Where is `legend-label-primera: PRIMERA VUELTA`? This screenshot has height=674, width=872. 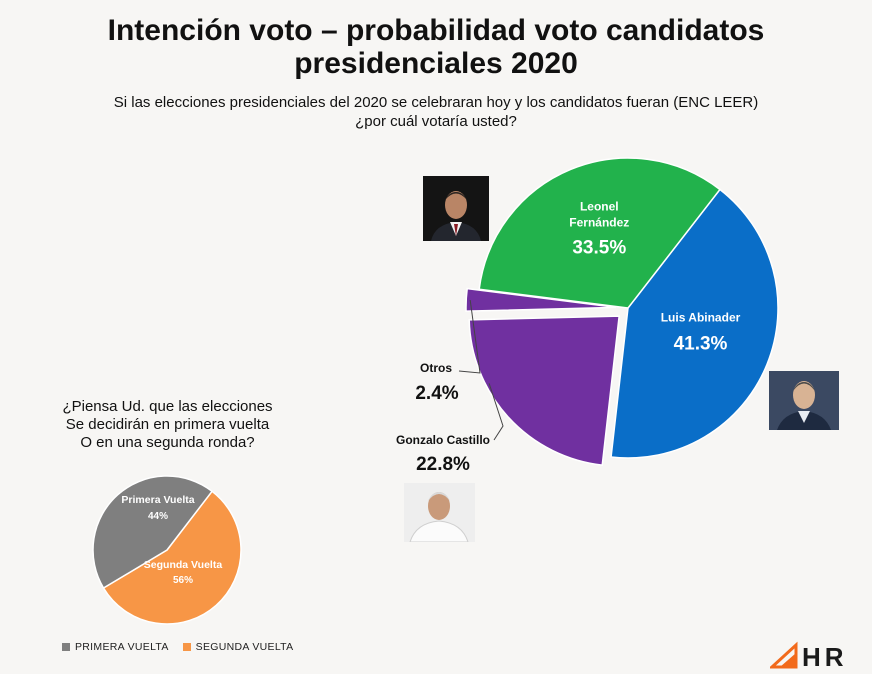 legend-label-primera: PRIMERA VUELTA is located at coordinates (122, 647).